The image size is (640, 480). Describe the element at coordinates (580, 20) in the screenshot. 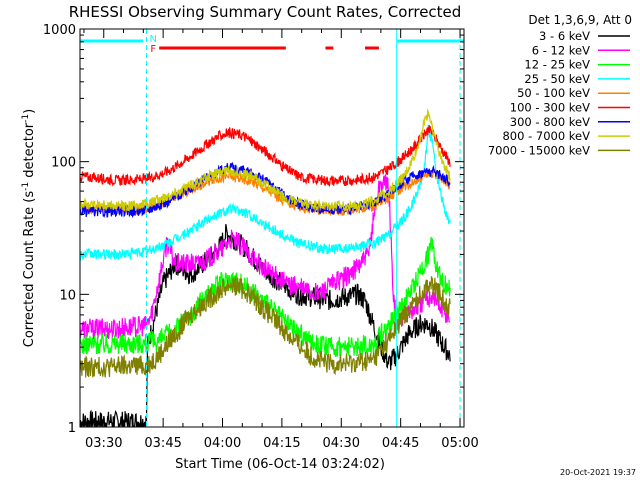

I see `legend-title: Det 1,3,6,9, Att 0` at that location.